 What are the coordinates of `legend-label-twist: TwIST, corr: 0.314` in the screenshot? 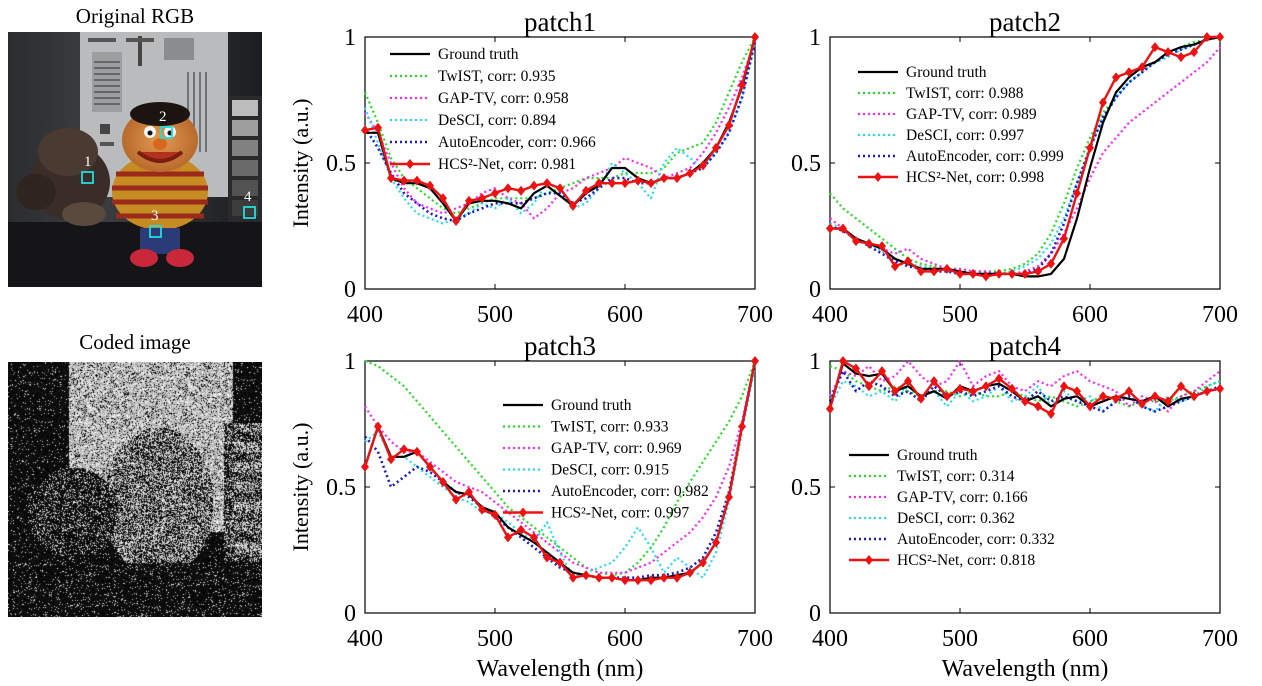 It's located at (956, 476).